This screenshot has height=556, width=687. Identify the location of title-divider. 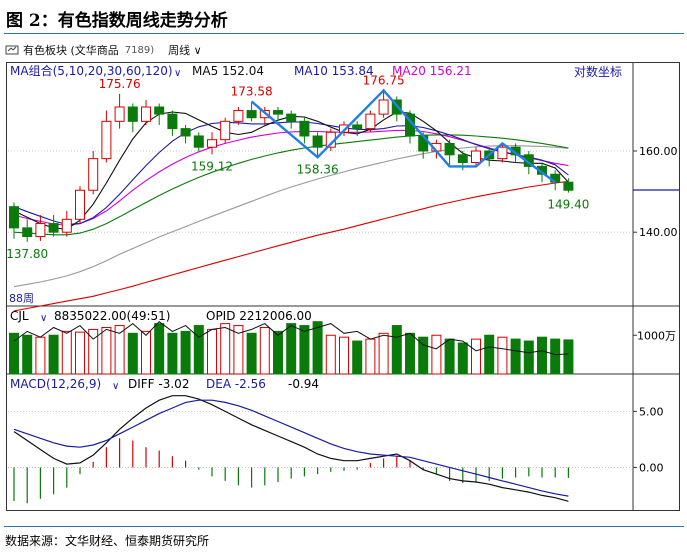
(344, 33).